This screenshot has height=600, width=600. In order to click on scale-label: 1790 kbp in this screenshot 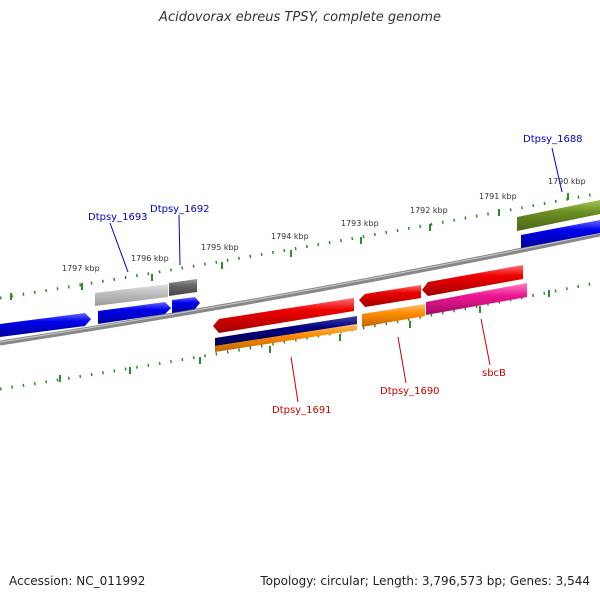, I will do `click(567, 181)`.